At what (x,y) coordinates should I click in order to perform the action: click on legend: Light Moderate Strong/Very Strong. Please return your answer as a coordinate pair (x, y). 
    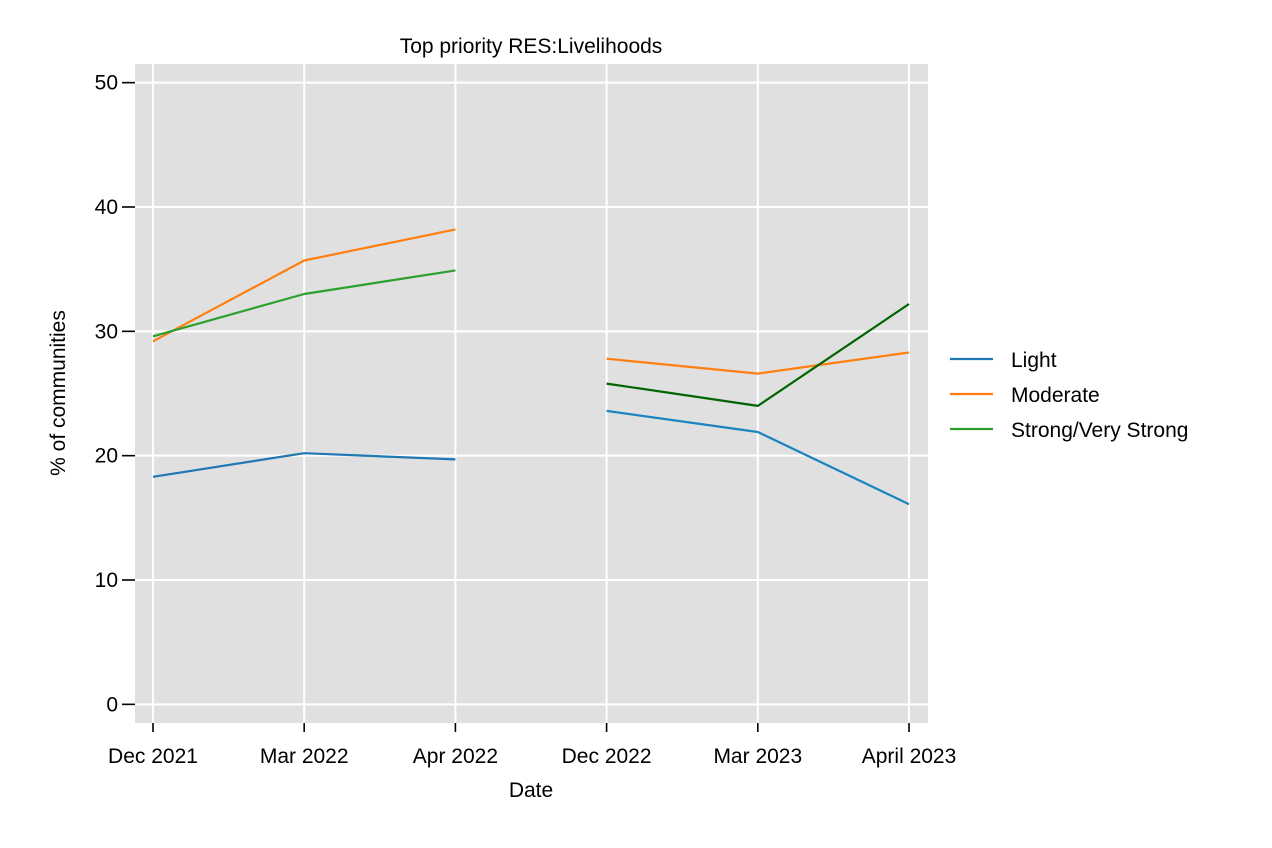
    Looking at the image, I should click on (1069, 395).